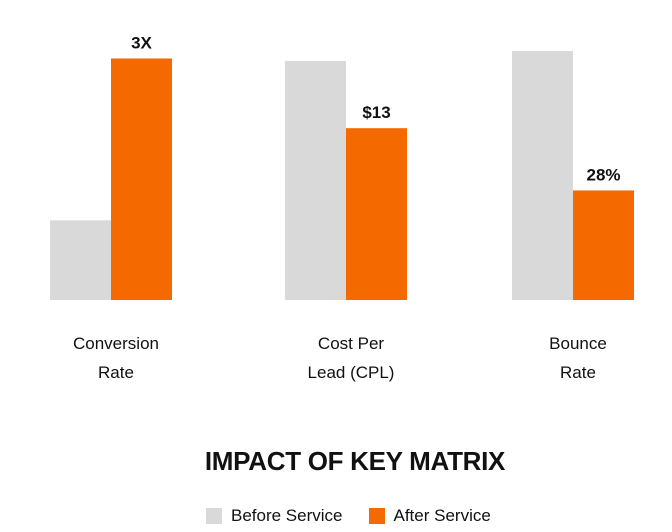 This screenshot has width=672, height=532. I want to click on legend-swatch-after, so click(376, 516).